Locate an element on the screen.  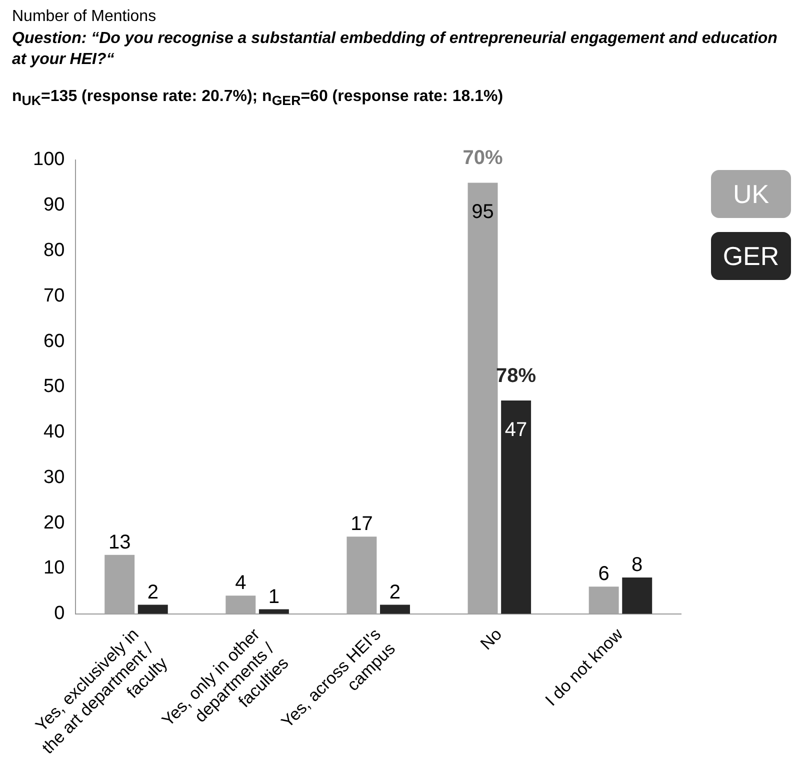
text: UK is located at coordinates (751, 194).